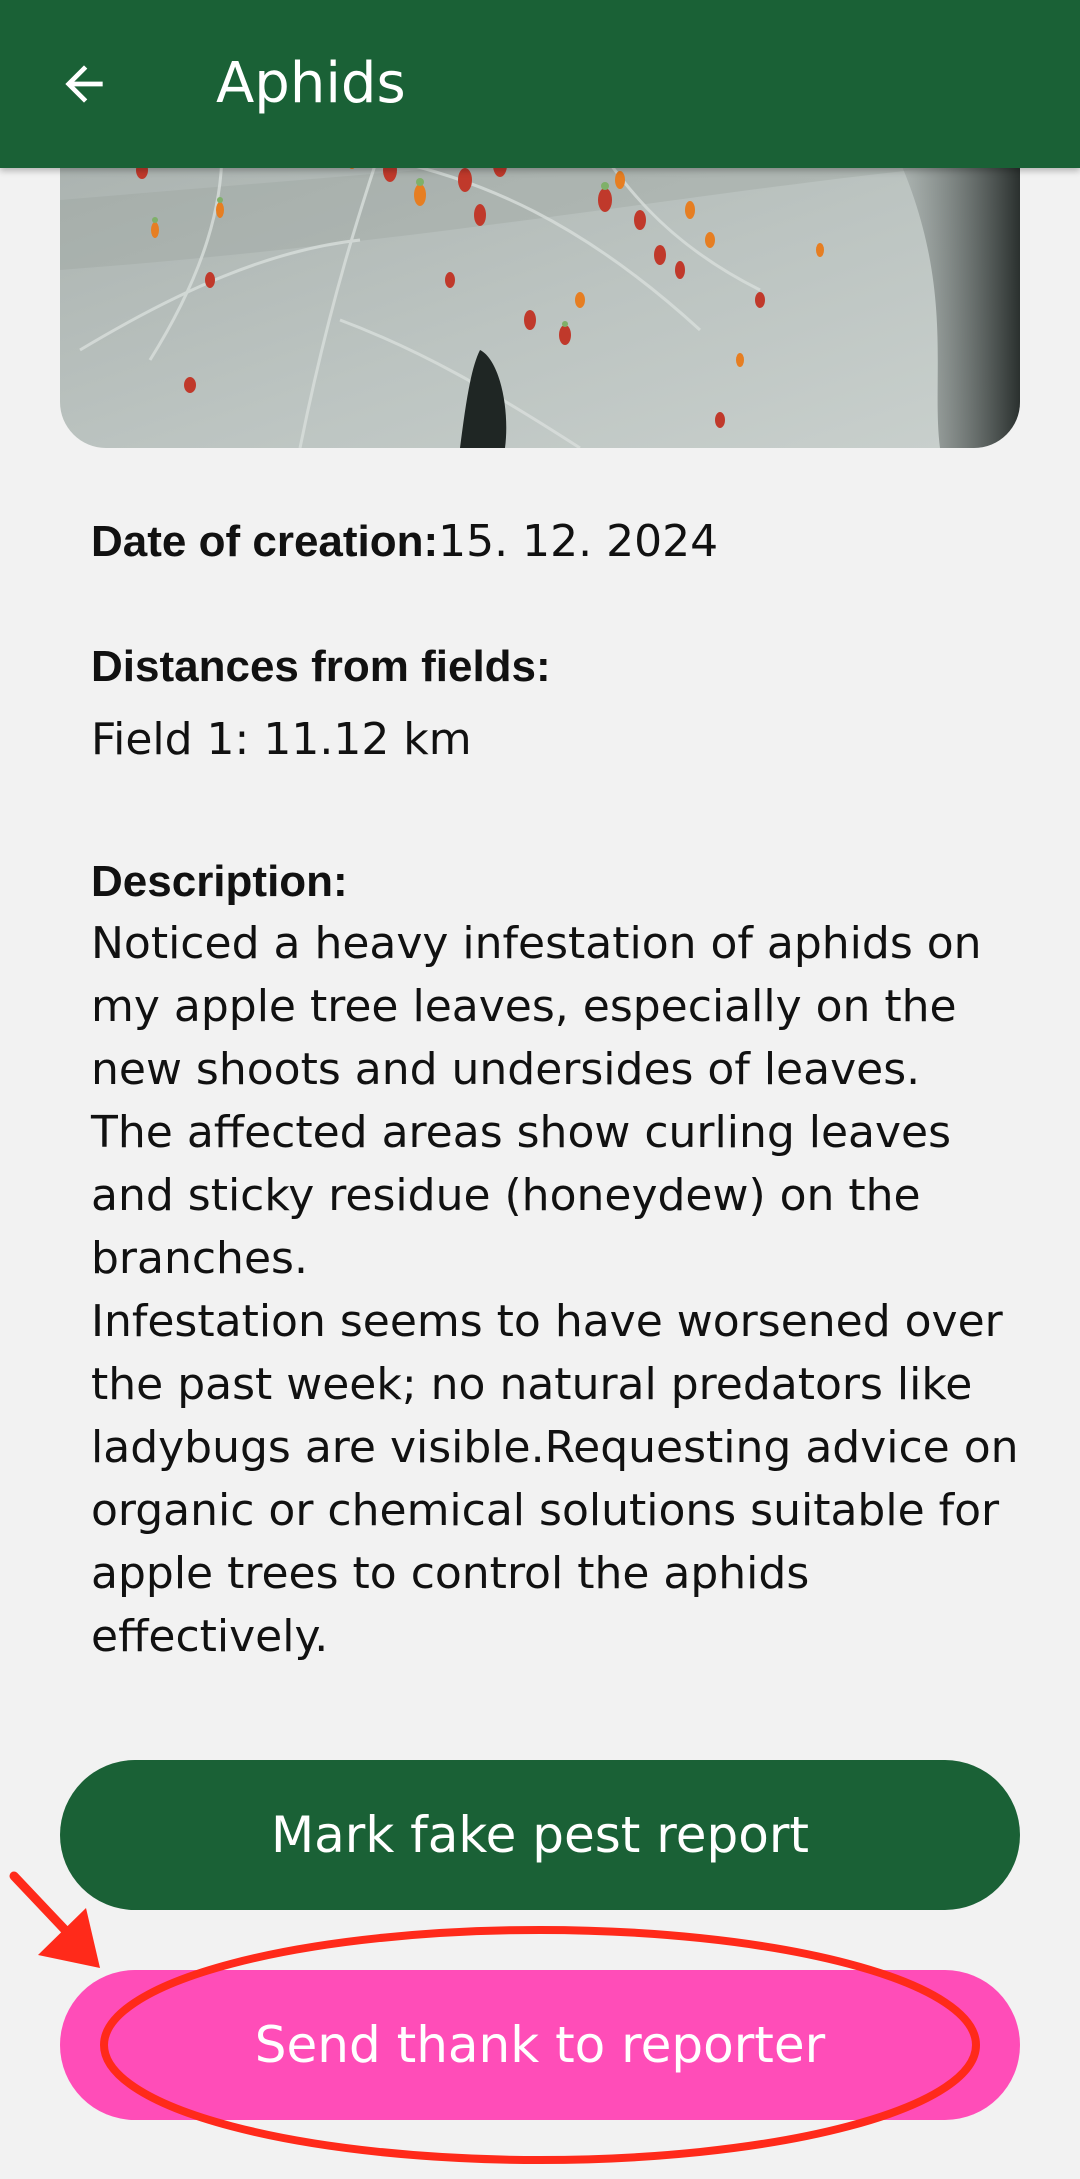 The width and height of the screenshot is (1080, 2179). I want to click on pest-photo, so click(540, 284).